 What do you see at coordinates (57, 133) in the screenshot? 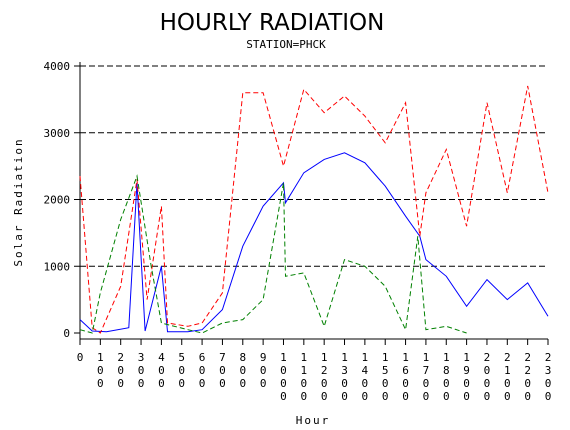
I see `y-tick-label-3000: 3000` at bounding box center [57, 133].